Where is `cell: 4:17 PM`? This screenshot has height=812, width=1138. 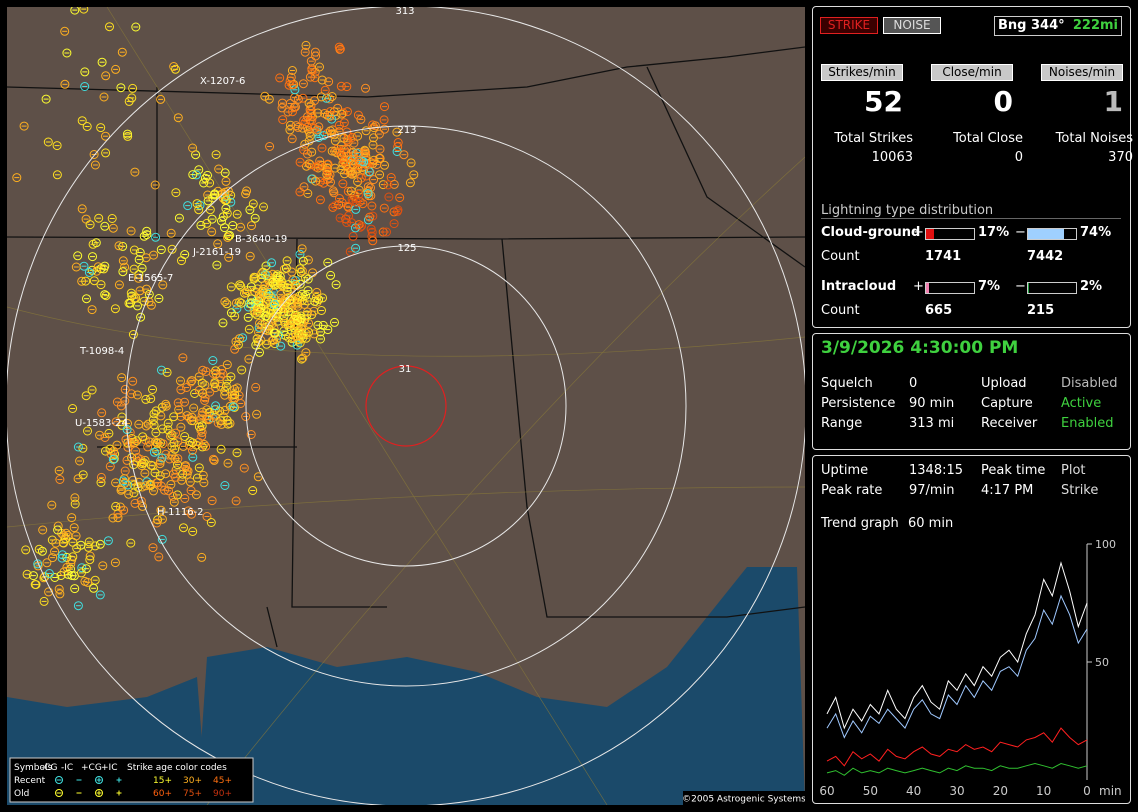 cell: 4:17 PM is located at coordinates (1007, 490).